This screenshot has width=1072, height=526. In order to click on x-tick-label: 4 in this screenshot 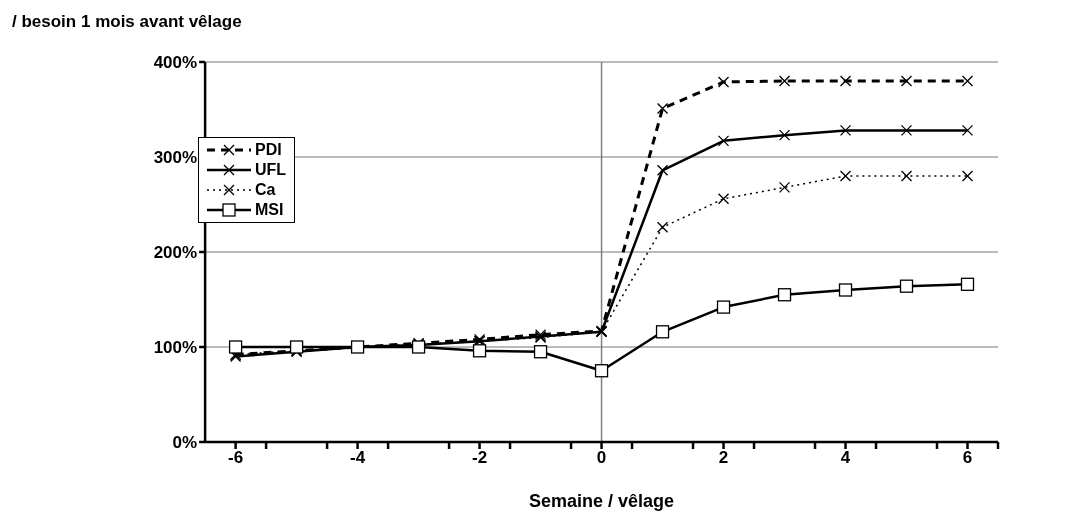, I will do `click(845, 458)`.